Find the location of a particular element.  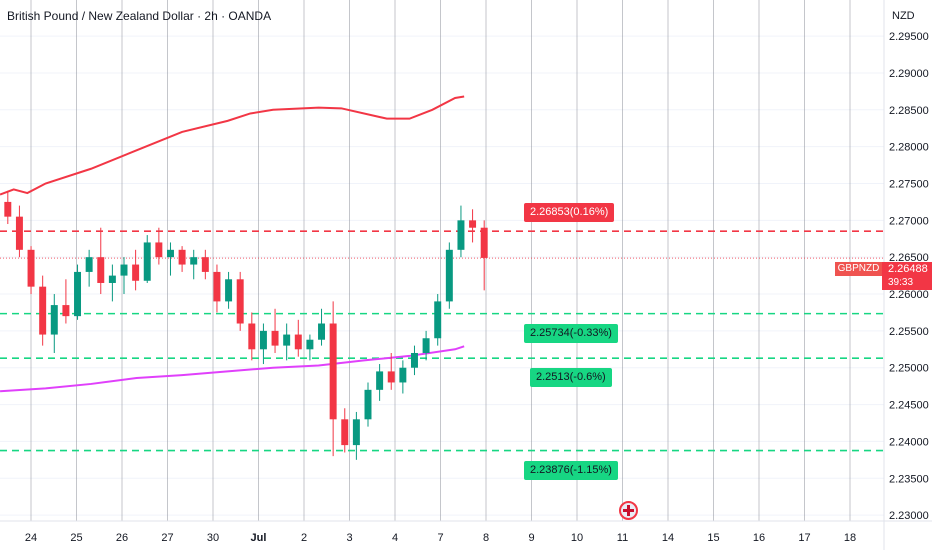

y-tick-label: 2.29000 is located at coordinates (909, 74).